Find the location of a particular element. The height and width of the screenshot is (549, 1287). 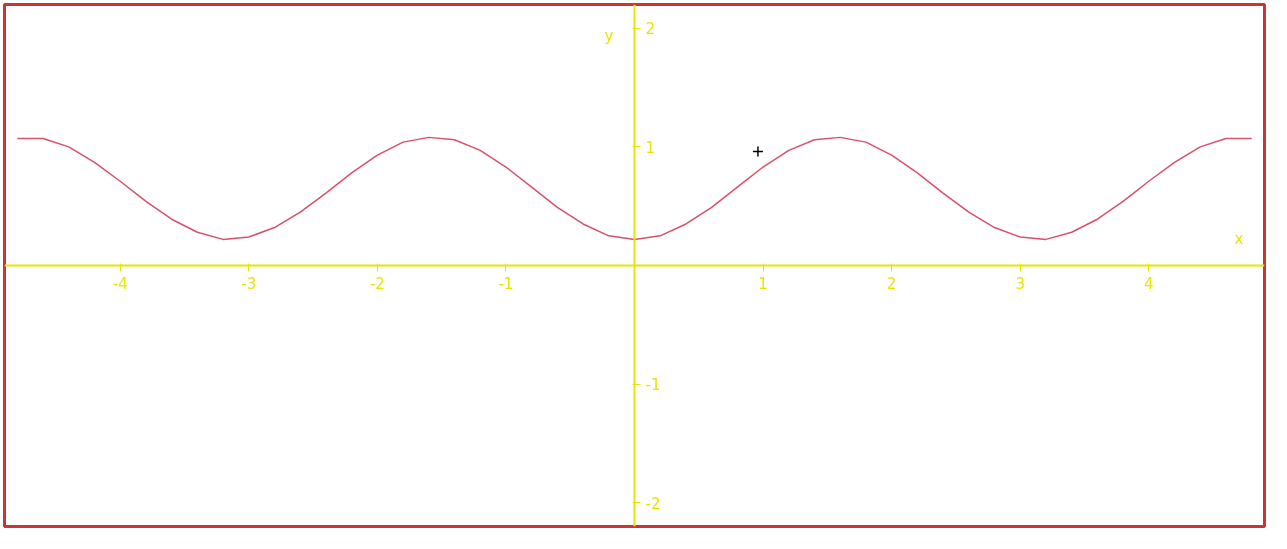

x-axis-title: x is located at coordinates (1239, 238).